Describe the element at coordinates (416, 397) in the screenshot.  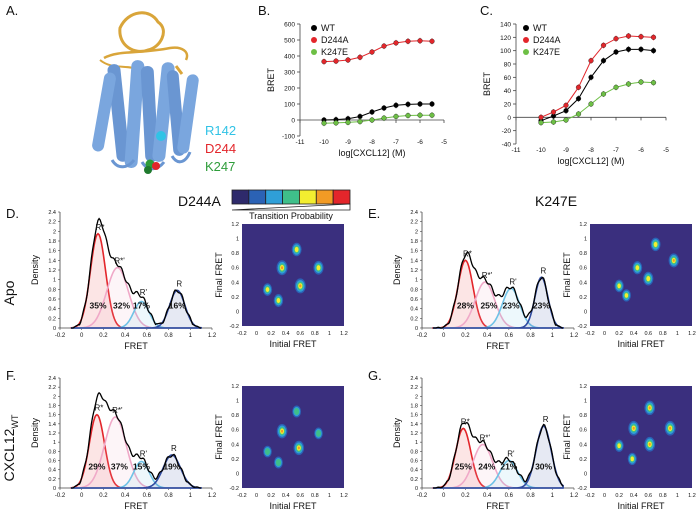
I see `y-tick-label: 2` at that location.